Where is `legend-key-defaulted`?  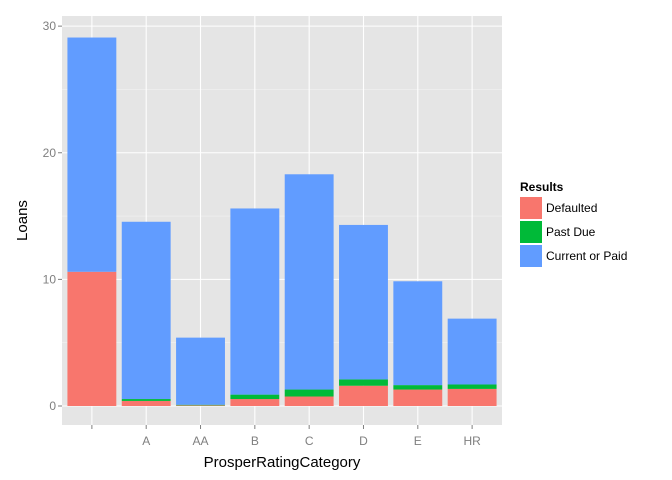
legend-key-defaulted is located at coordinates (531, 208).